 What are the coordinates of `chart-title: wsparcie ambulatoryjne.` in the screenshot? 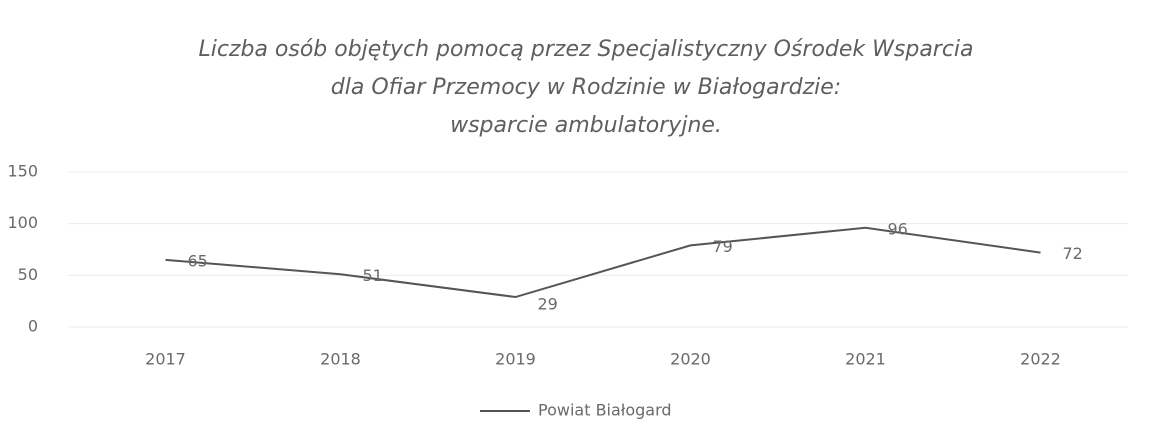 It's located at (586, 125).